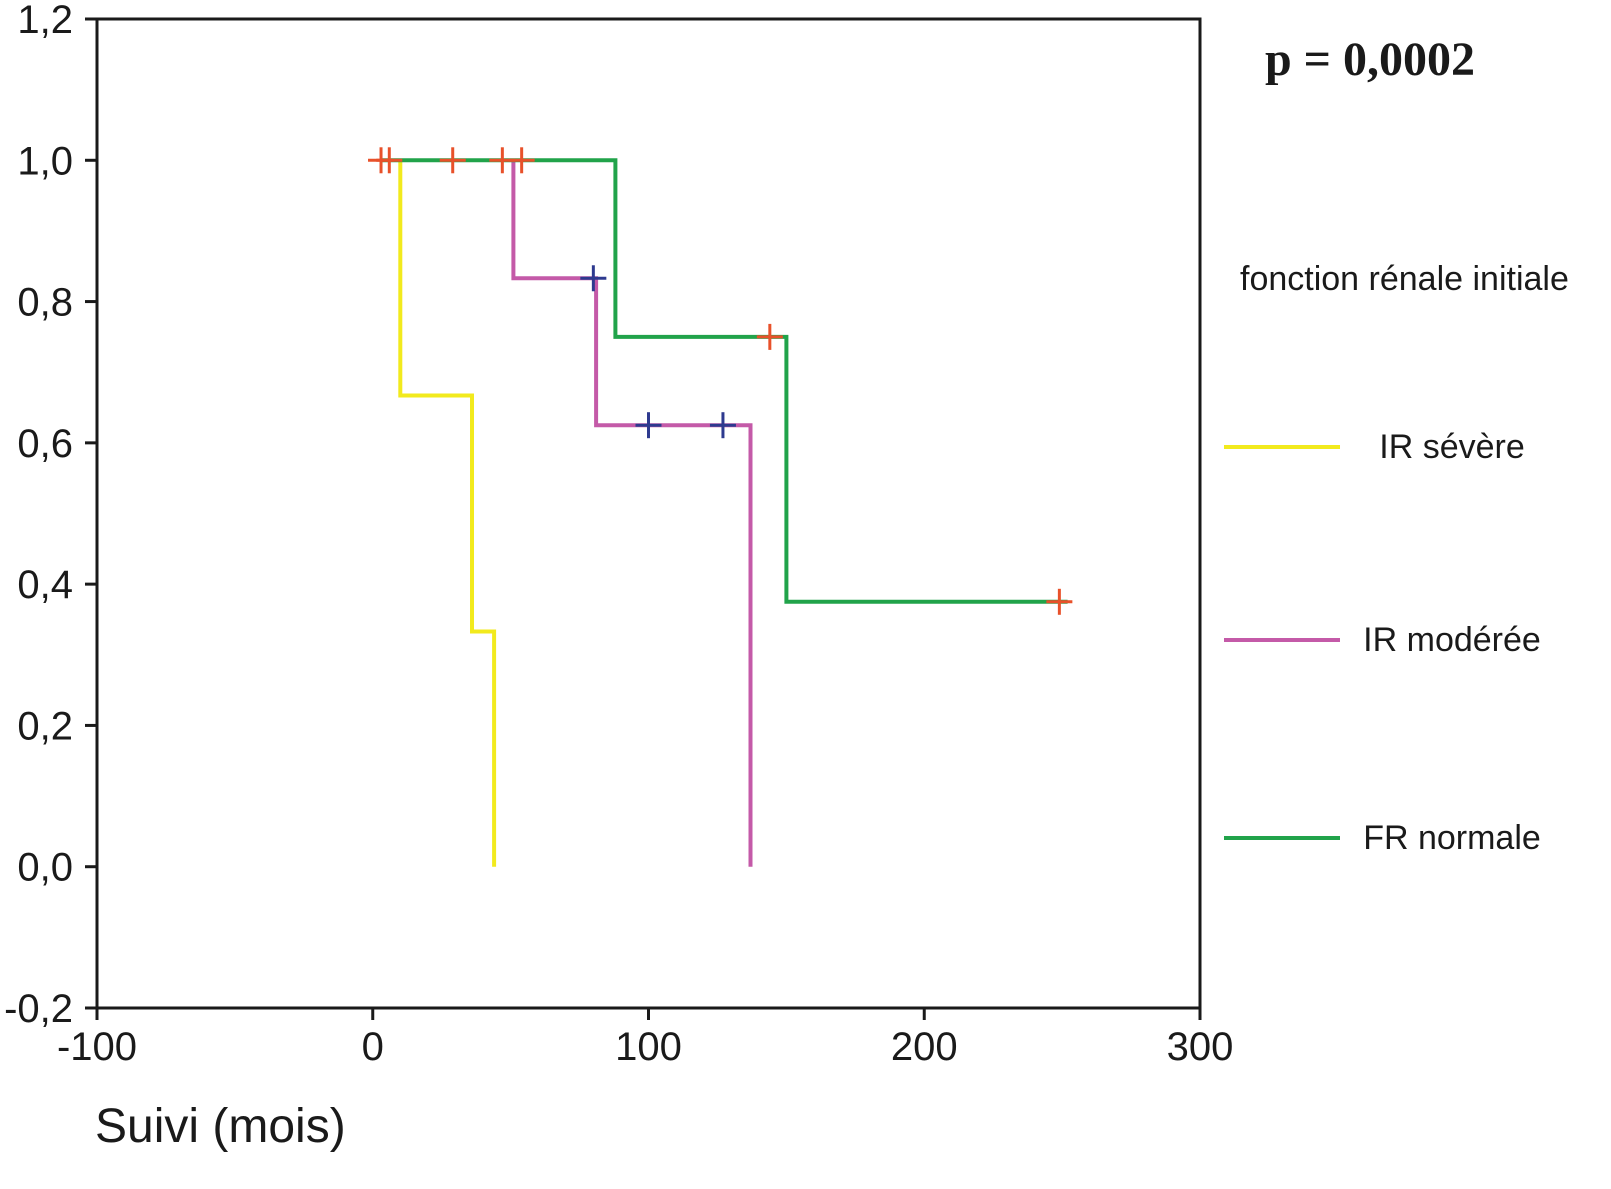  What do you see at coordinates (45, 303) in the screenshot?
I see `y-tick-label: 0,8` at bounding box center [45, 303].